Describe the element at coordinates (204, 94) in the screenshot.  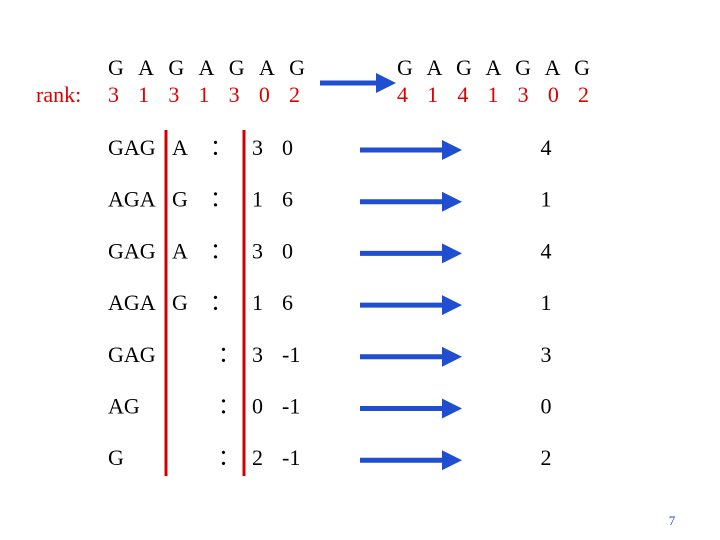
I see `left-ranks: 3 1 3 1 3 0 2` at that location.